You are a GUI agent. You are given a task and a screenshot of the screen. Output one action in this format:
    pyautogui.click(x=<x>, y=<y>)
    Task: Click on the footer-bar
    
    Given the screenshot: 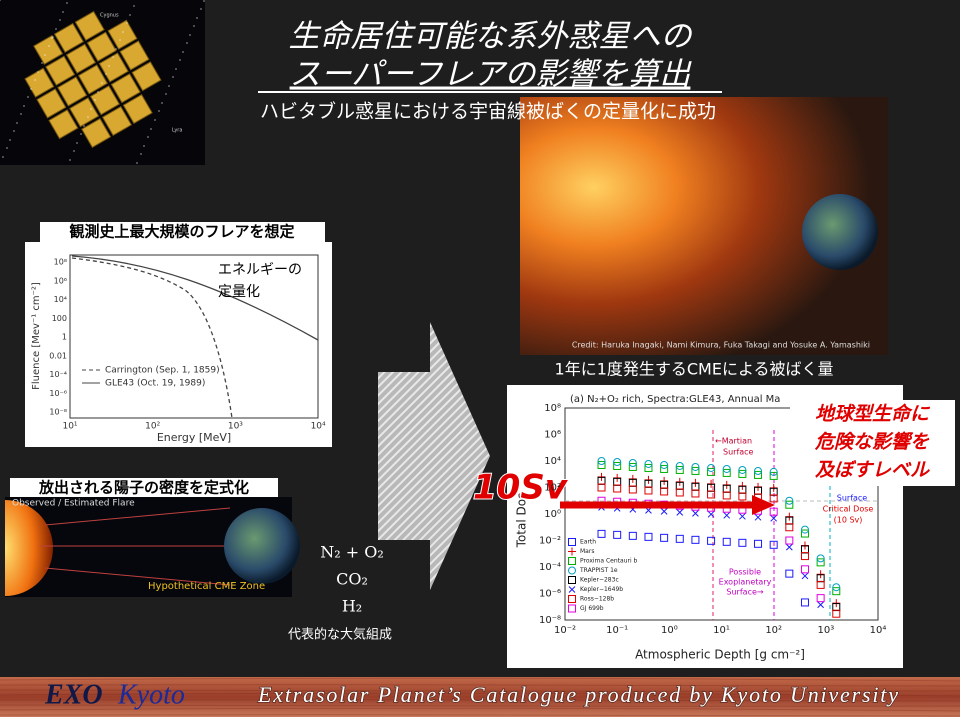 What is the action you would take?
    pyautogui.click(x=480, y=697)
    